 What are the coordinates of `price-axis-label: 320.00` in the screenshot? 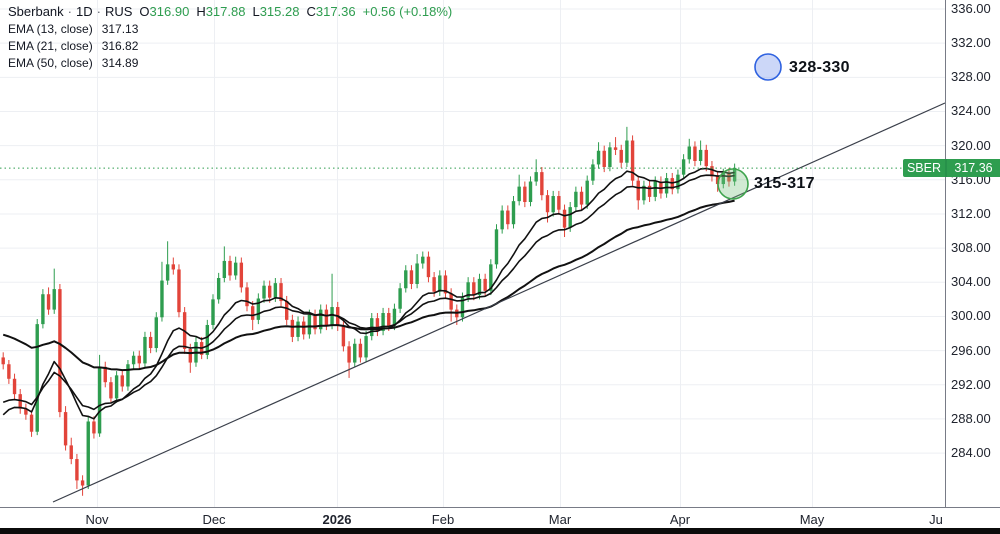 It's located at (971, 145).